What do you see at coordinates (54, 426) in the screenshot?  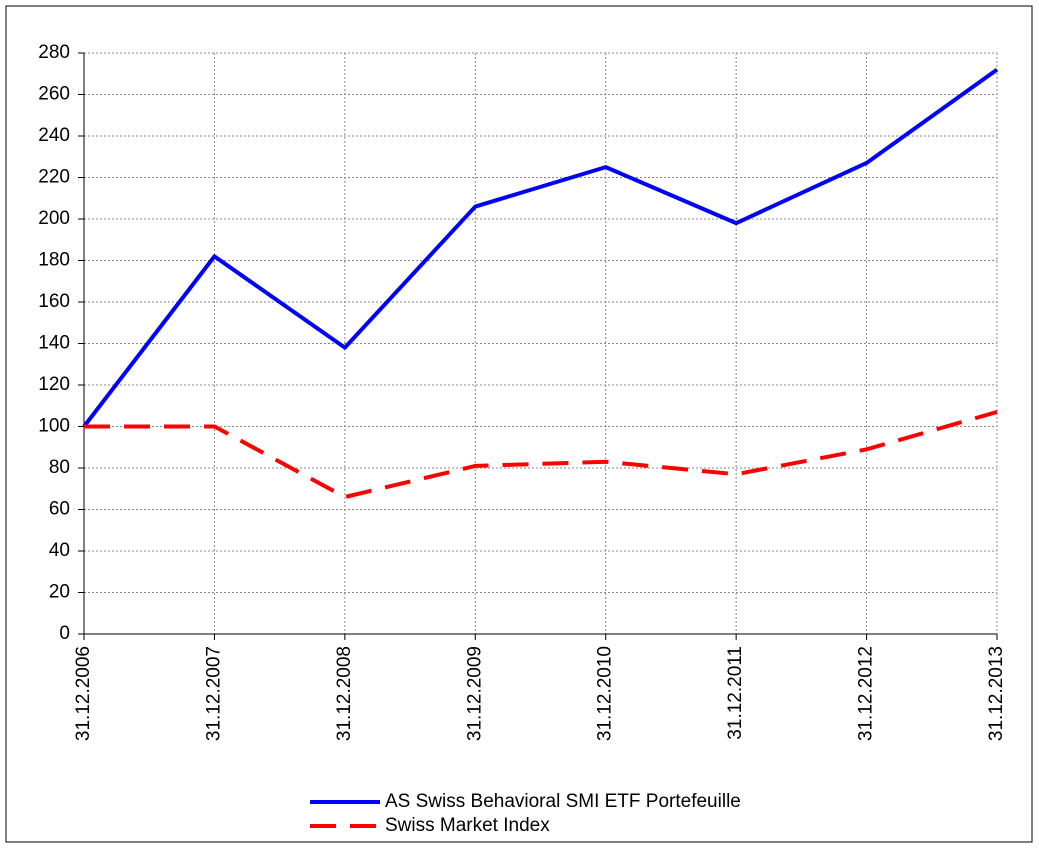 I see `y-tick-label: 100` at bounding box center [54, 426].